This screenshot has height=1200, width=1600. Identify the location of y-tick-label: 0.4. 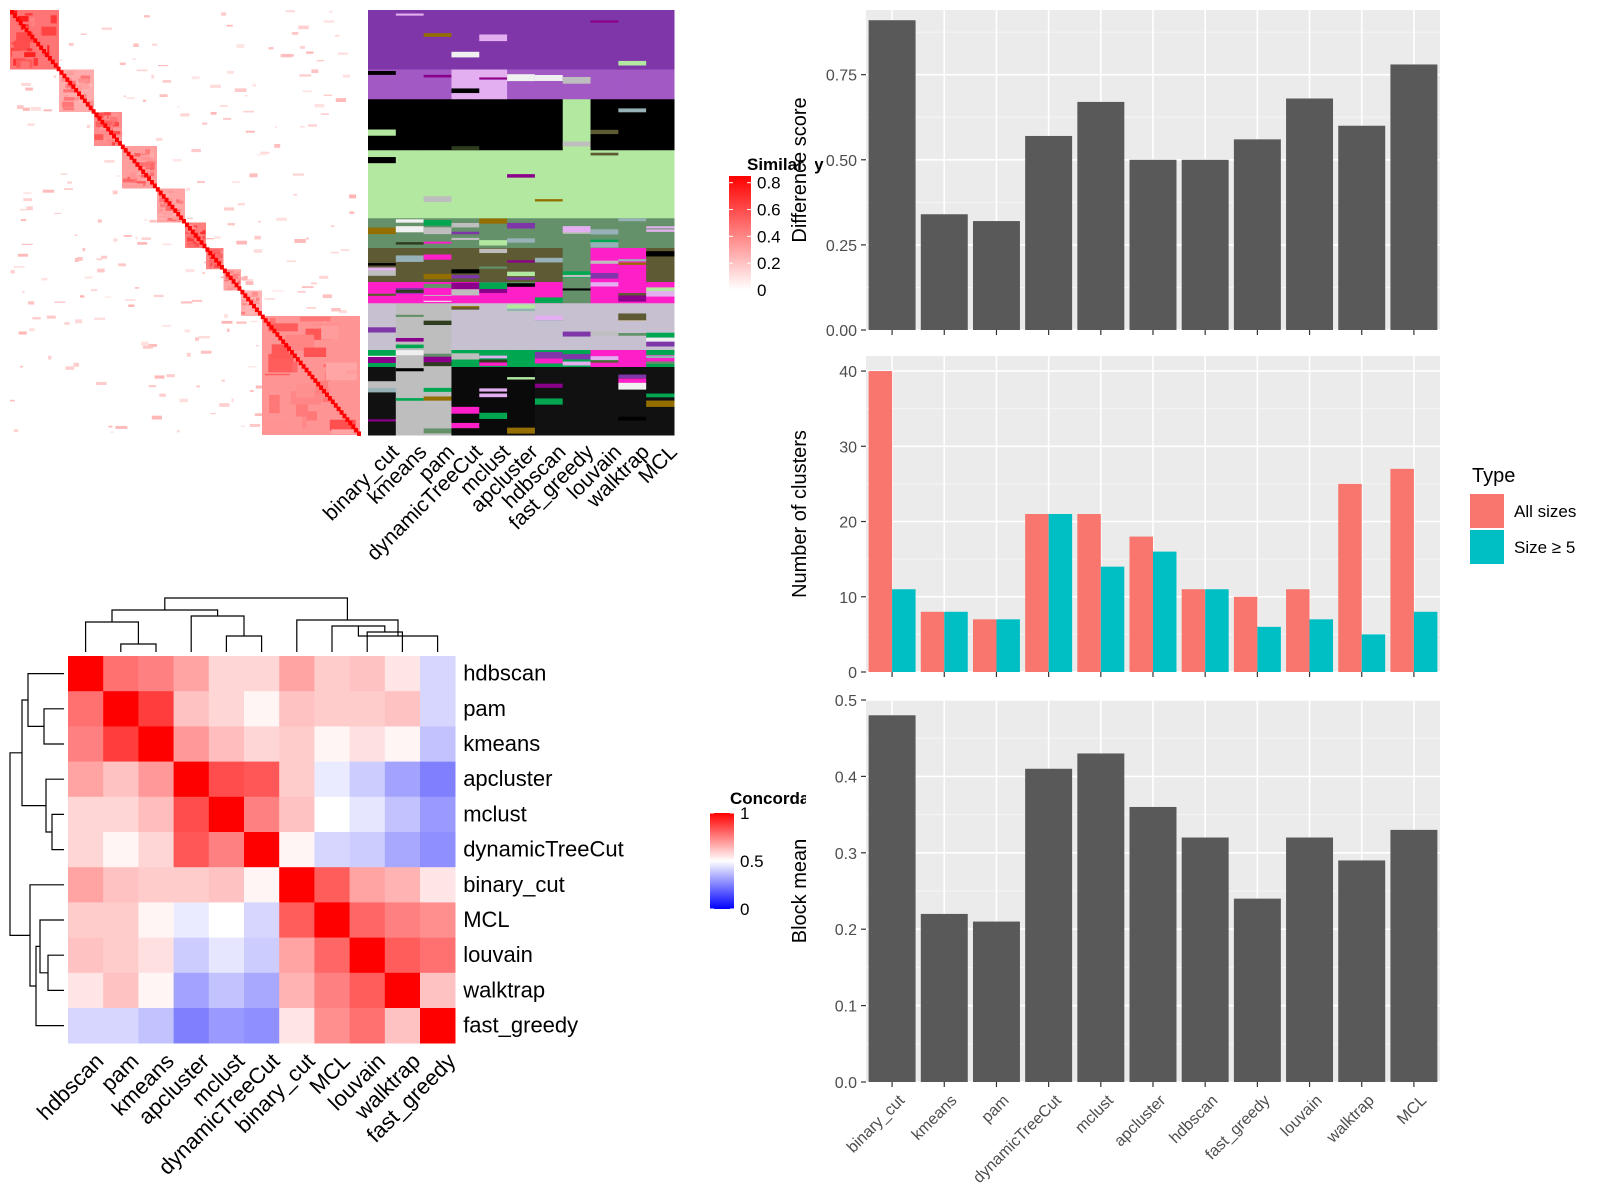
(846, 777).